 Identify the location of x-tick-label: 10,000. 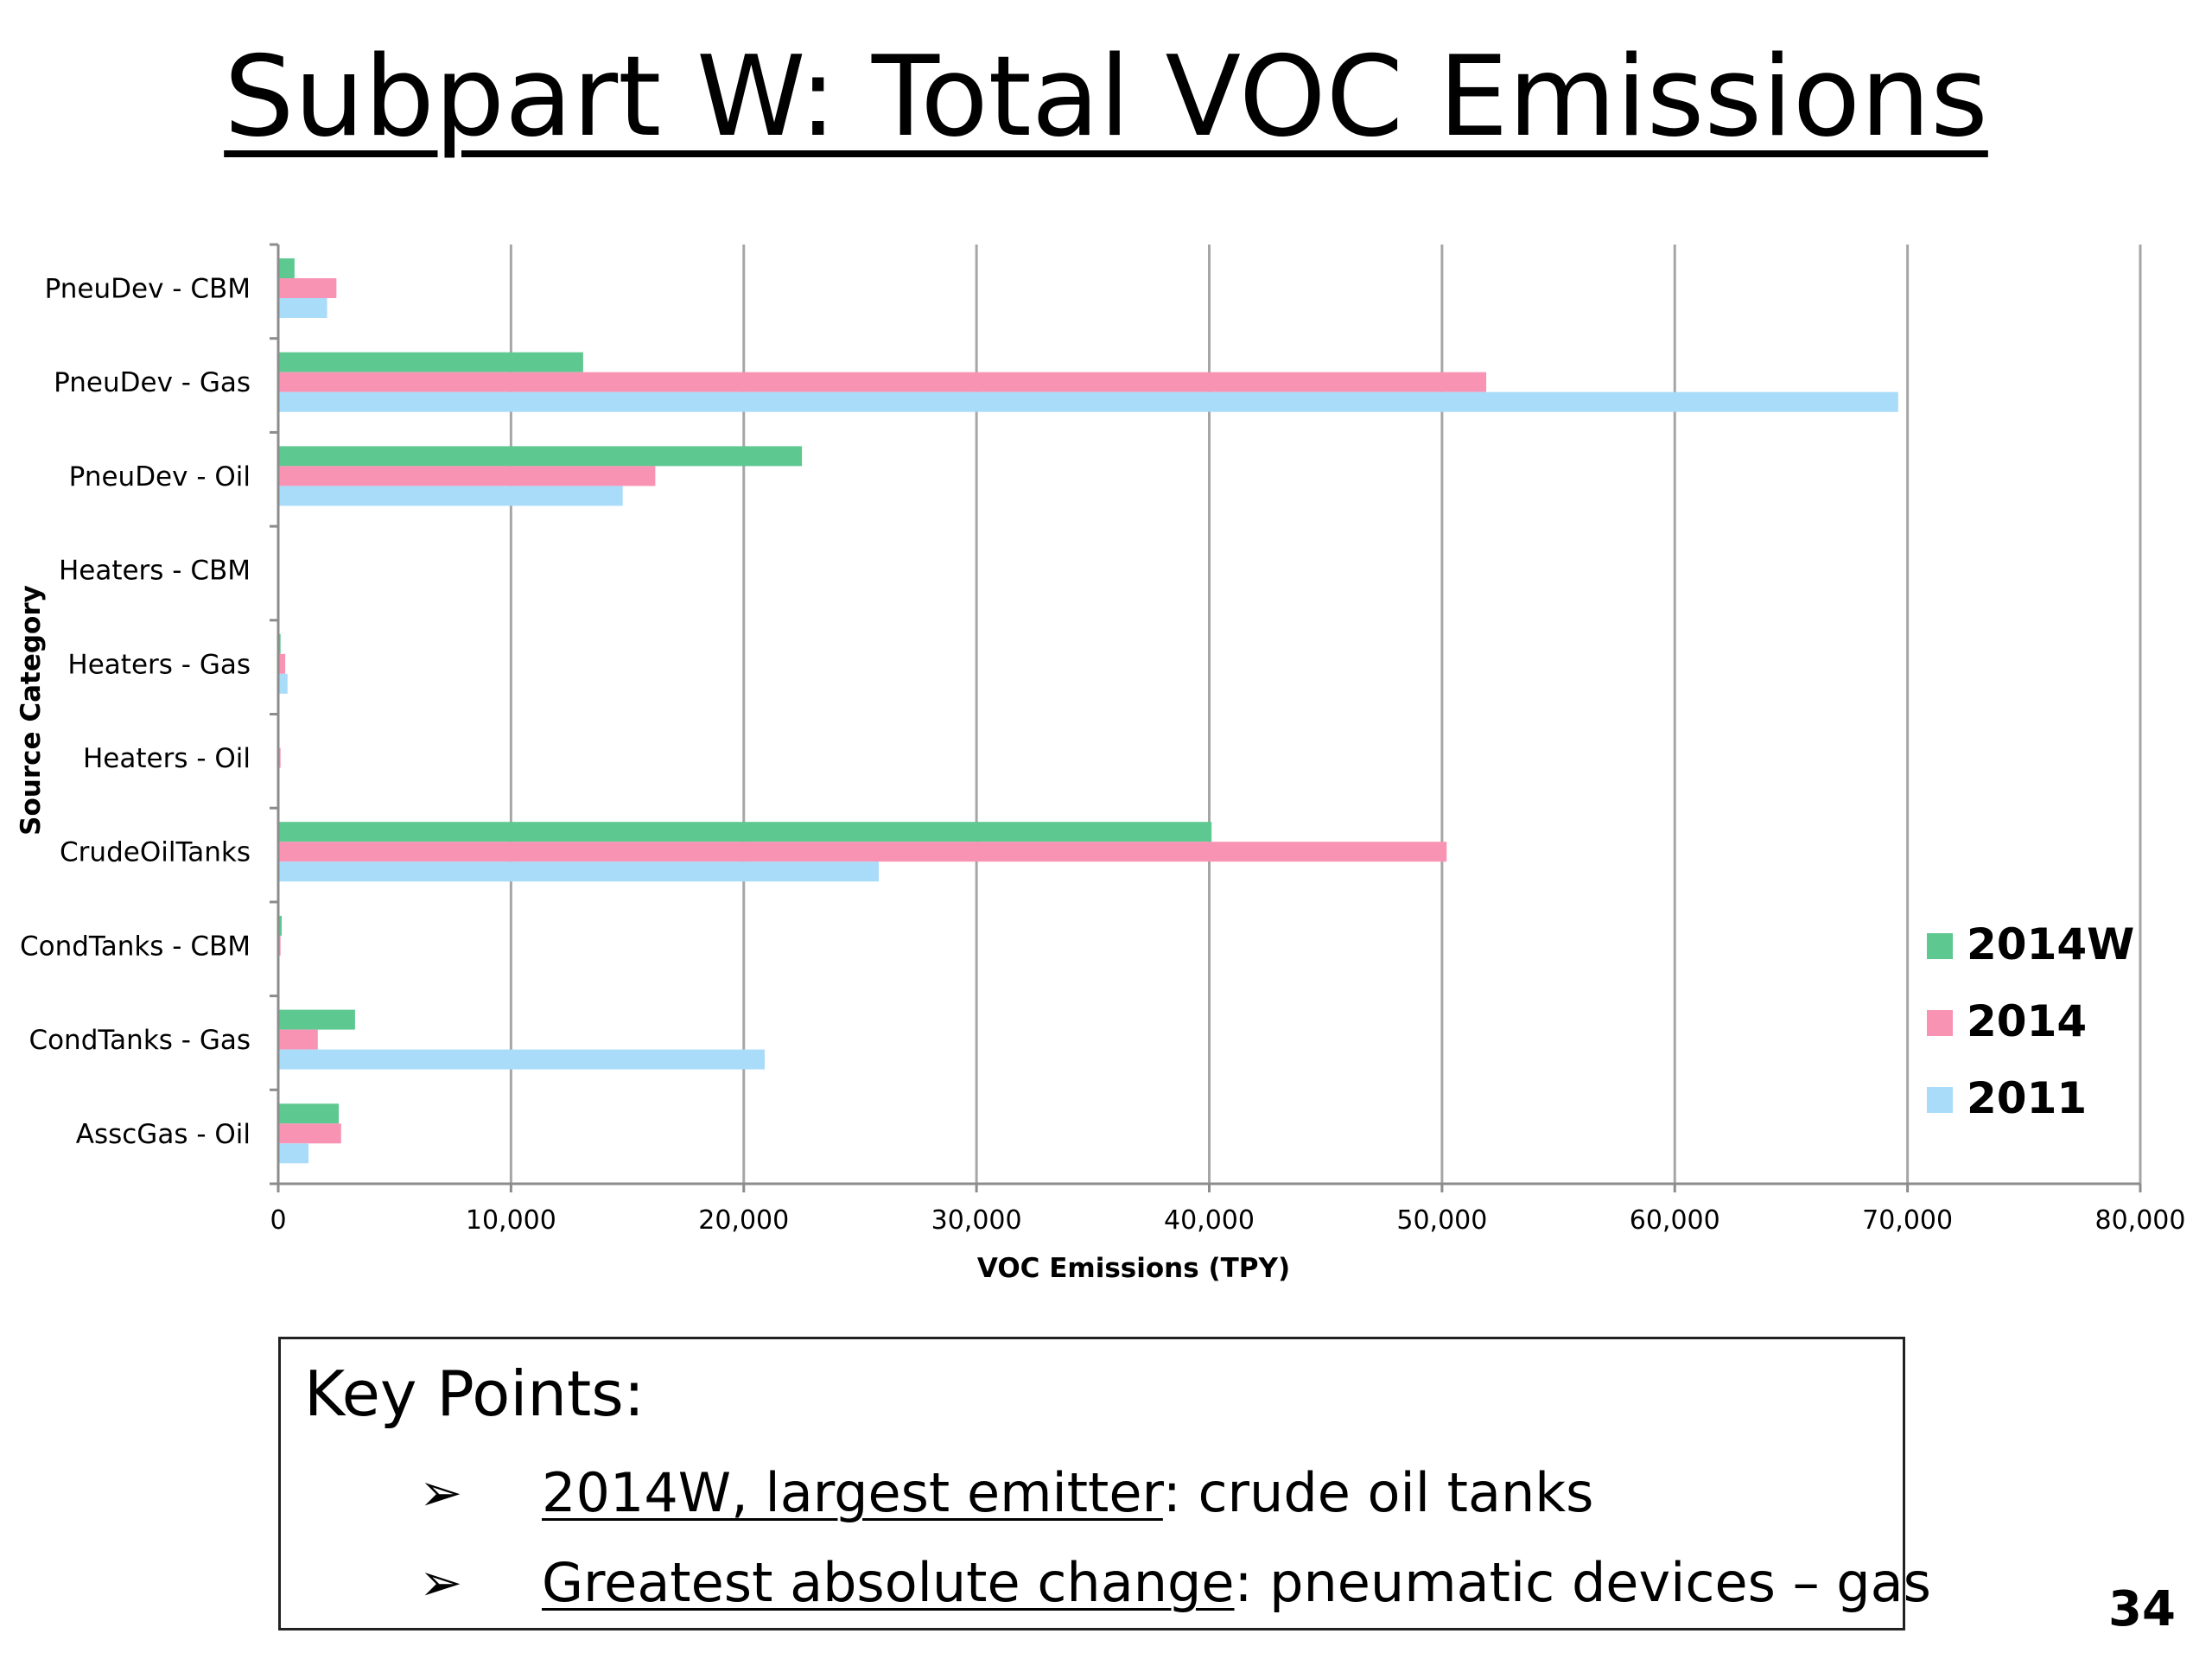
(511, 1220).